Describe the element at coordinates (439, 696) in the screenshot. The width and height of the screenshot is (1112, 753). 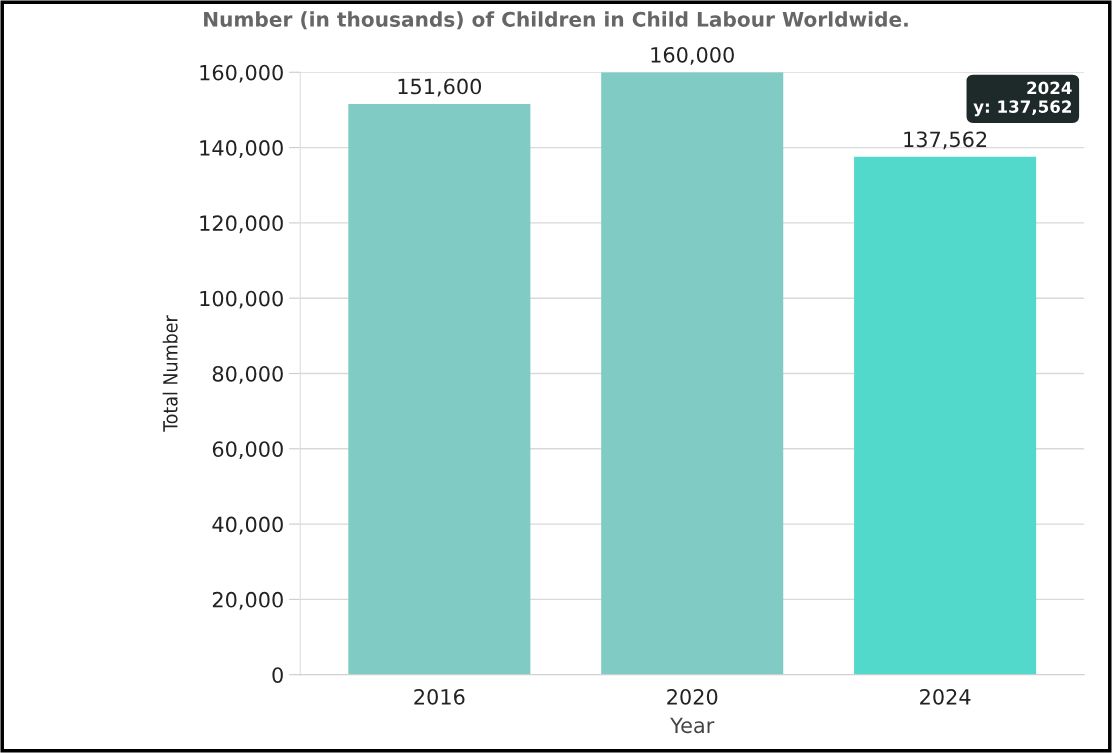
I see `x-tick-label: 2016` at that location.